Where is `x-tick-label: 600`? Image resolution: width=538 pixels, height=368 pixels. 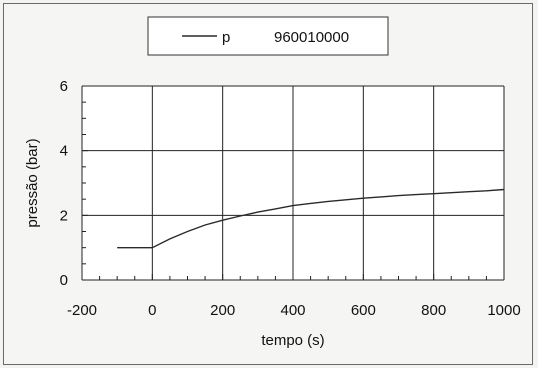
x-tick-label: 600 is located at coordinates (363, 310).